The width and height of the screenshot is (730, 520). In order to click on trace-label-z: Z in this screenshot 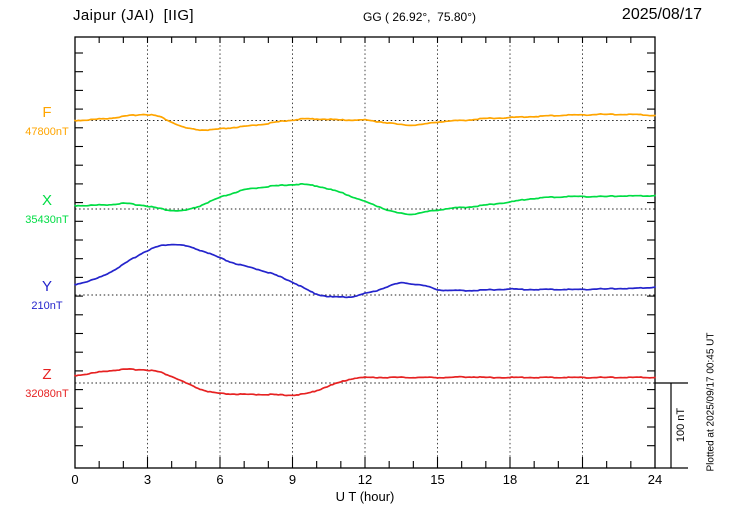, I will do `click(47, 374)`.